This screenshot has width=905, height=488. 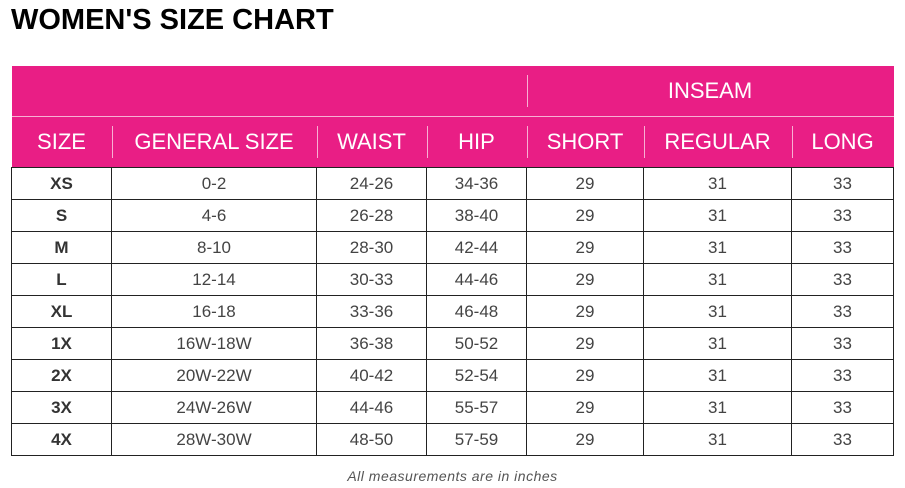 I want to click on column-header-regular: REGULAR, so click(x=717, y=142).